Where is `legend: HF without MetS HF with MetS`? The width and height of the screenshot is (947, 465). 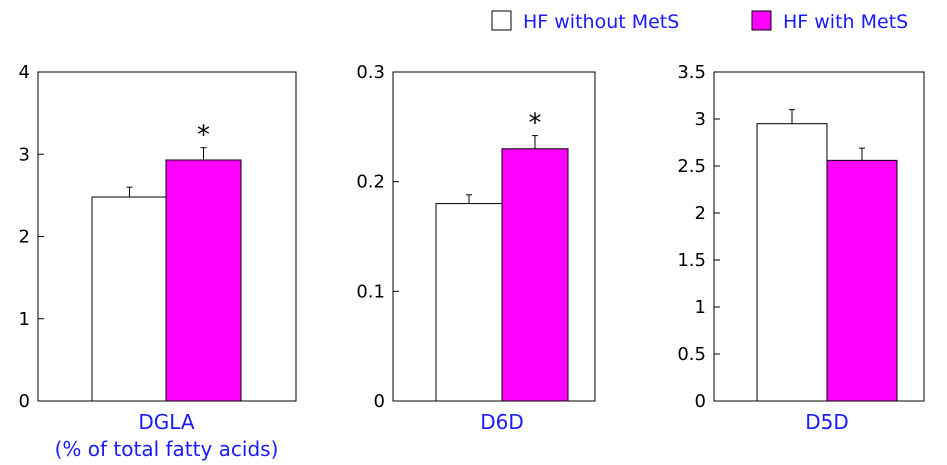
legend: HF without MetS HF with MetS is located at coordinates (699, 21).